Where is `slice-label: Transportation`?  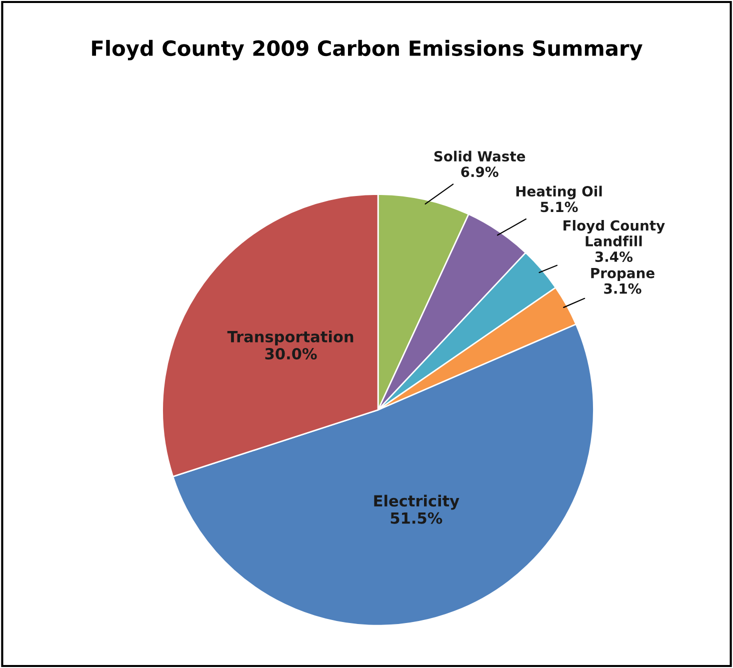
slice-label: Transportation is located at coordinates (290, 338).